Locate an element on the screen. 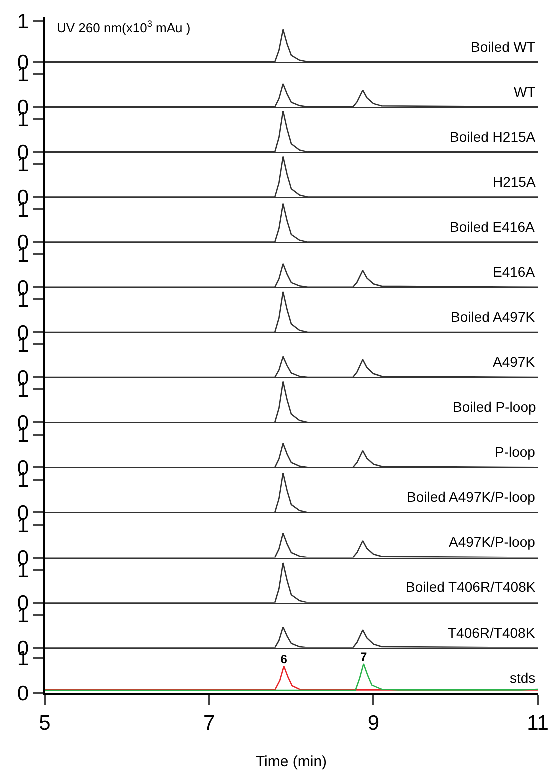 The image size is (559, 777). annotation: Boiled P-loop is located at coordinates (494, 407).